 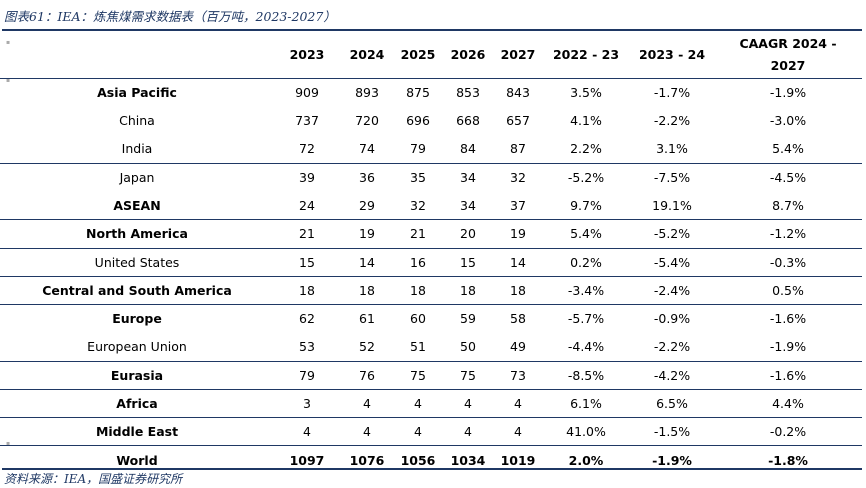 I want to click on value-2027-cell: 14, so click(x=518, y=262).